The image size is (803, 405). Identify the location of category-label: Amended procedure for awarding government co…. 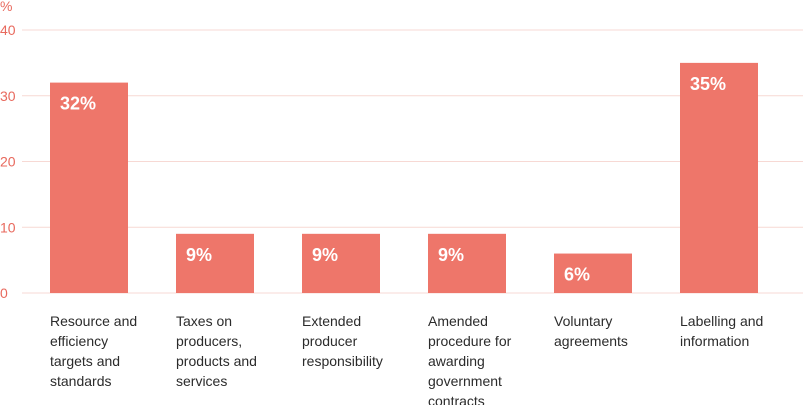
(470, 359).